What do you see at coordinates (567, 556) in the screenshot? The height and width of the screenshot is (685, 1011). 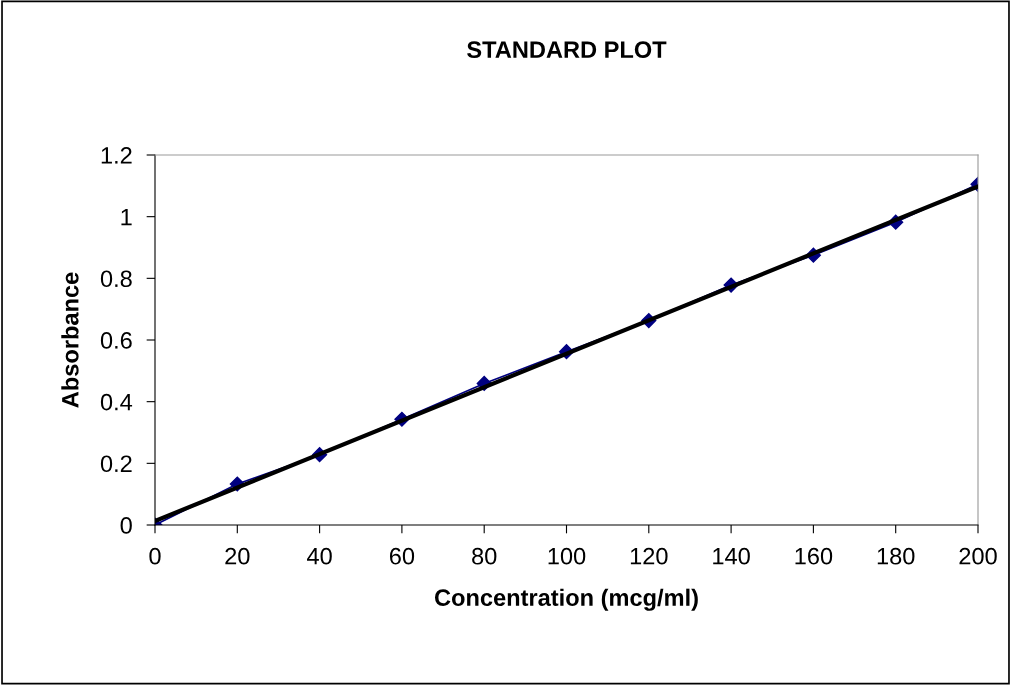 I see `x-tick-label: 100` at bounding box center [567, 556].